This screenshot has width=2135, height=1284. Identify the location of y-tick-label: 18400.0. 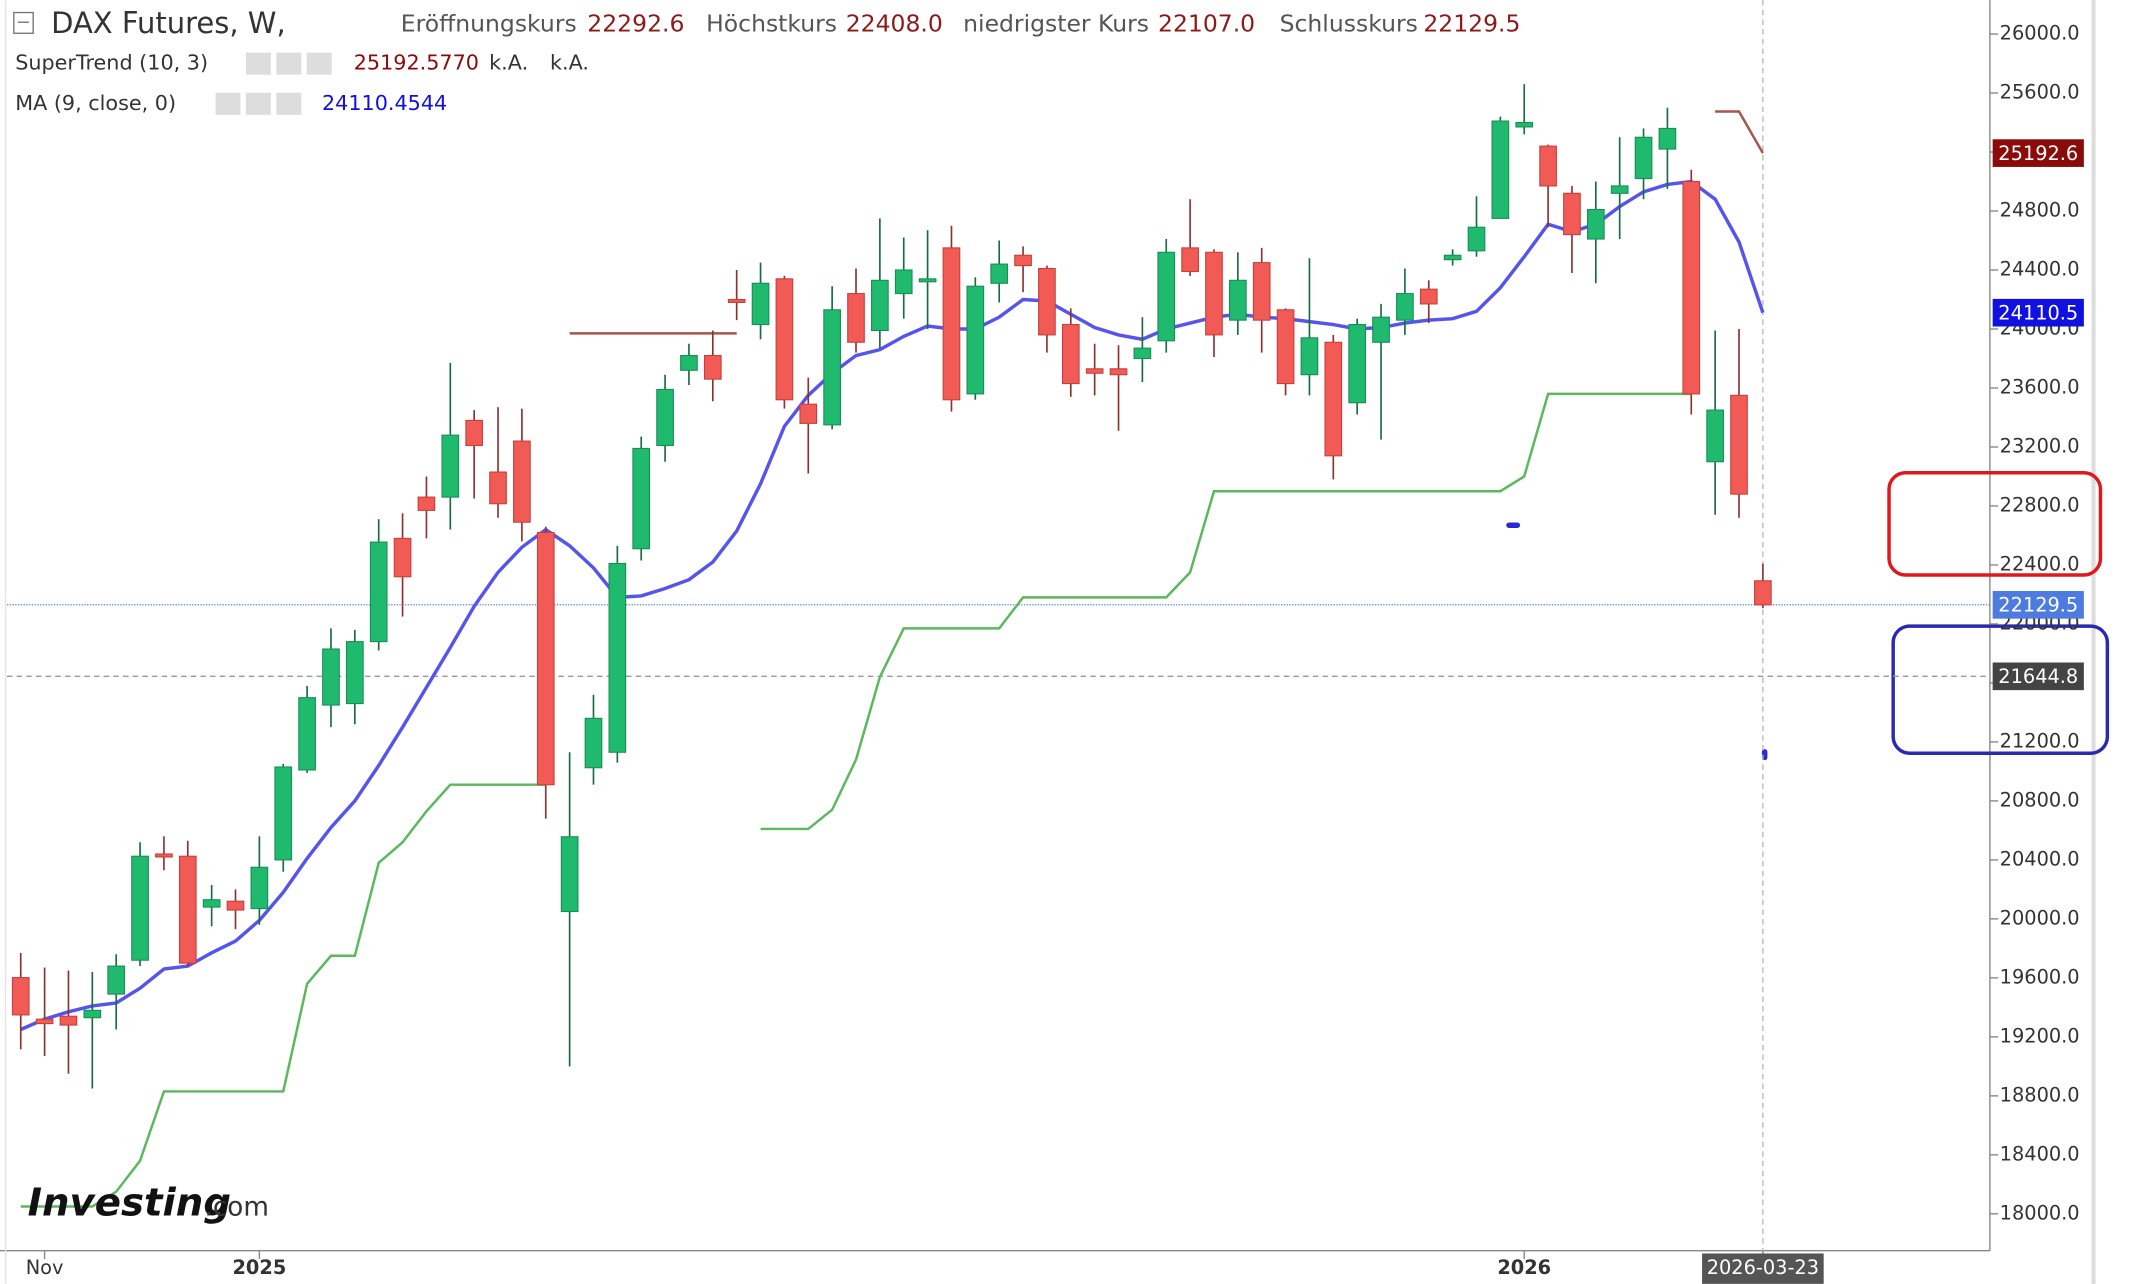
(2040, 1153).